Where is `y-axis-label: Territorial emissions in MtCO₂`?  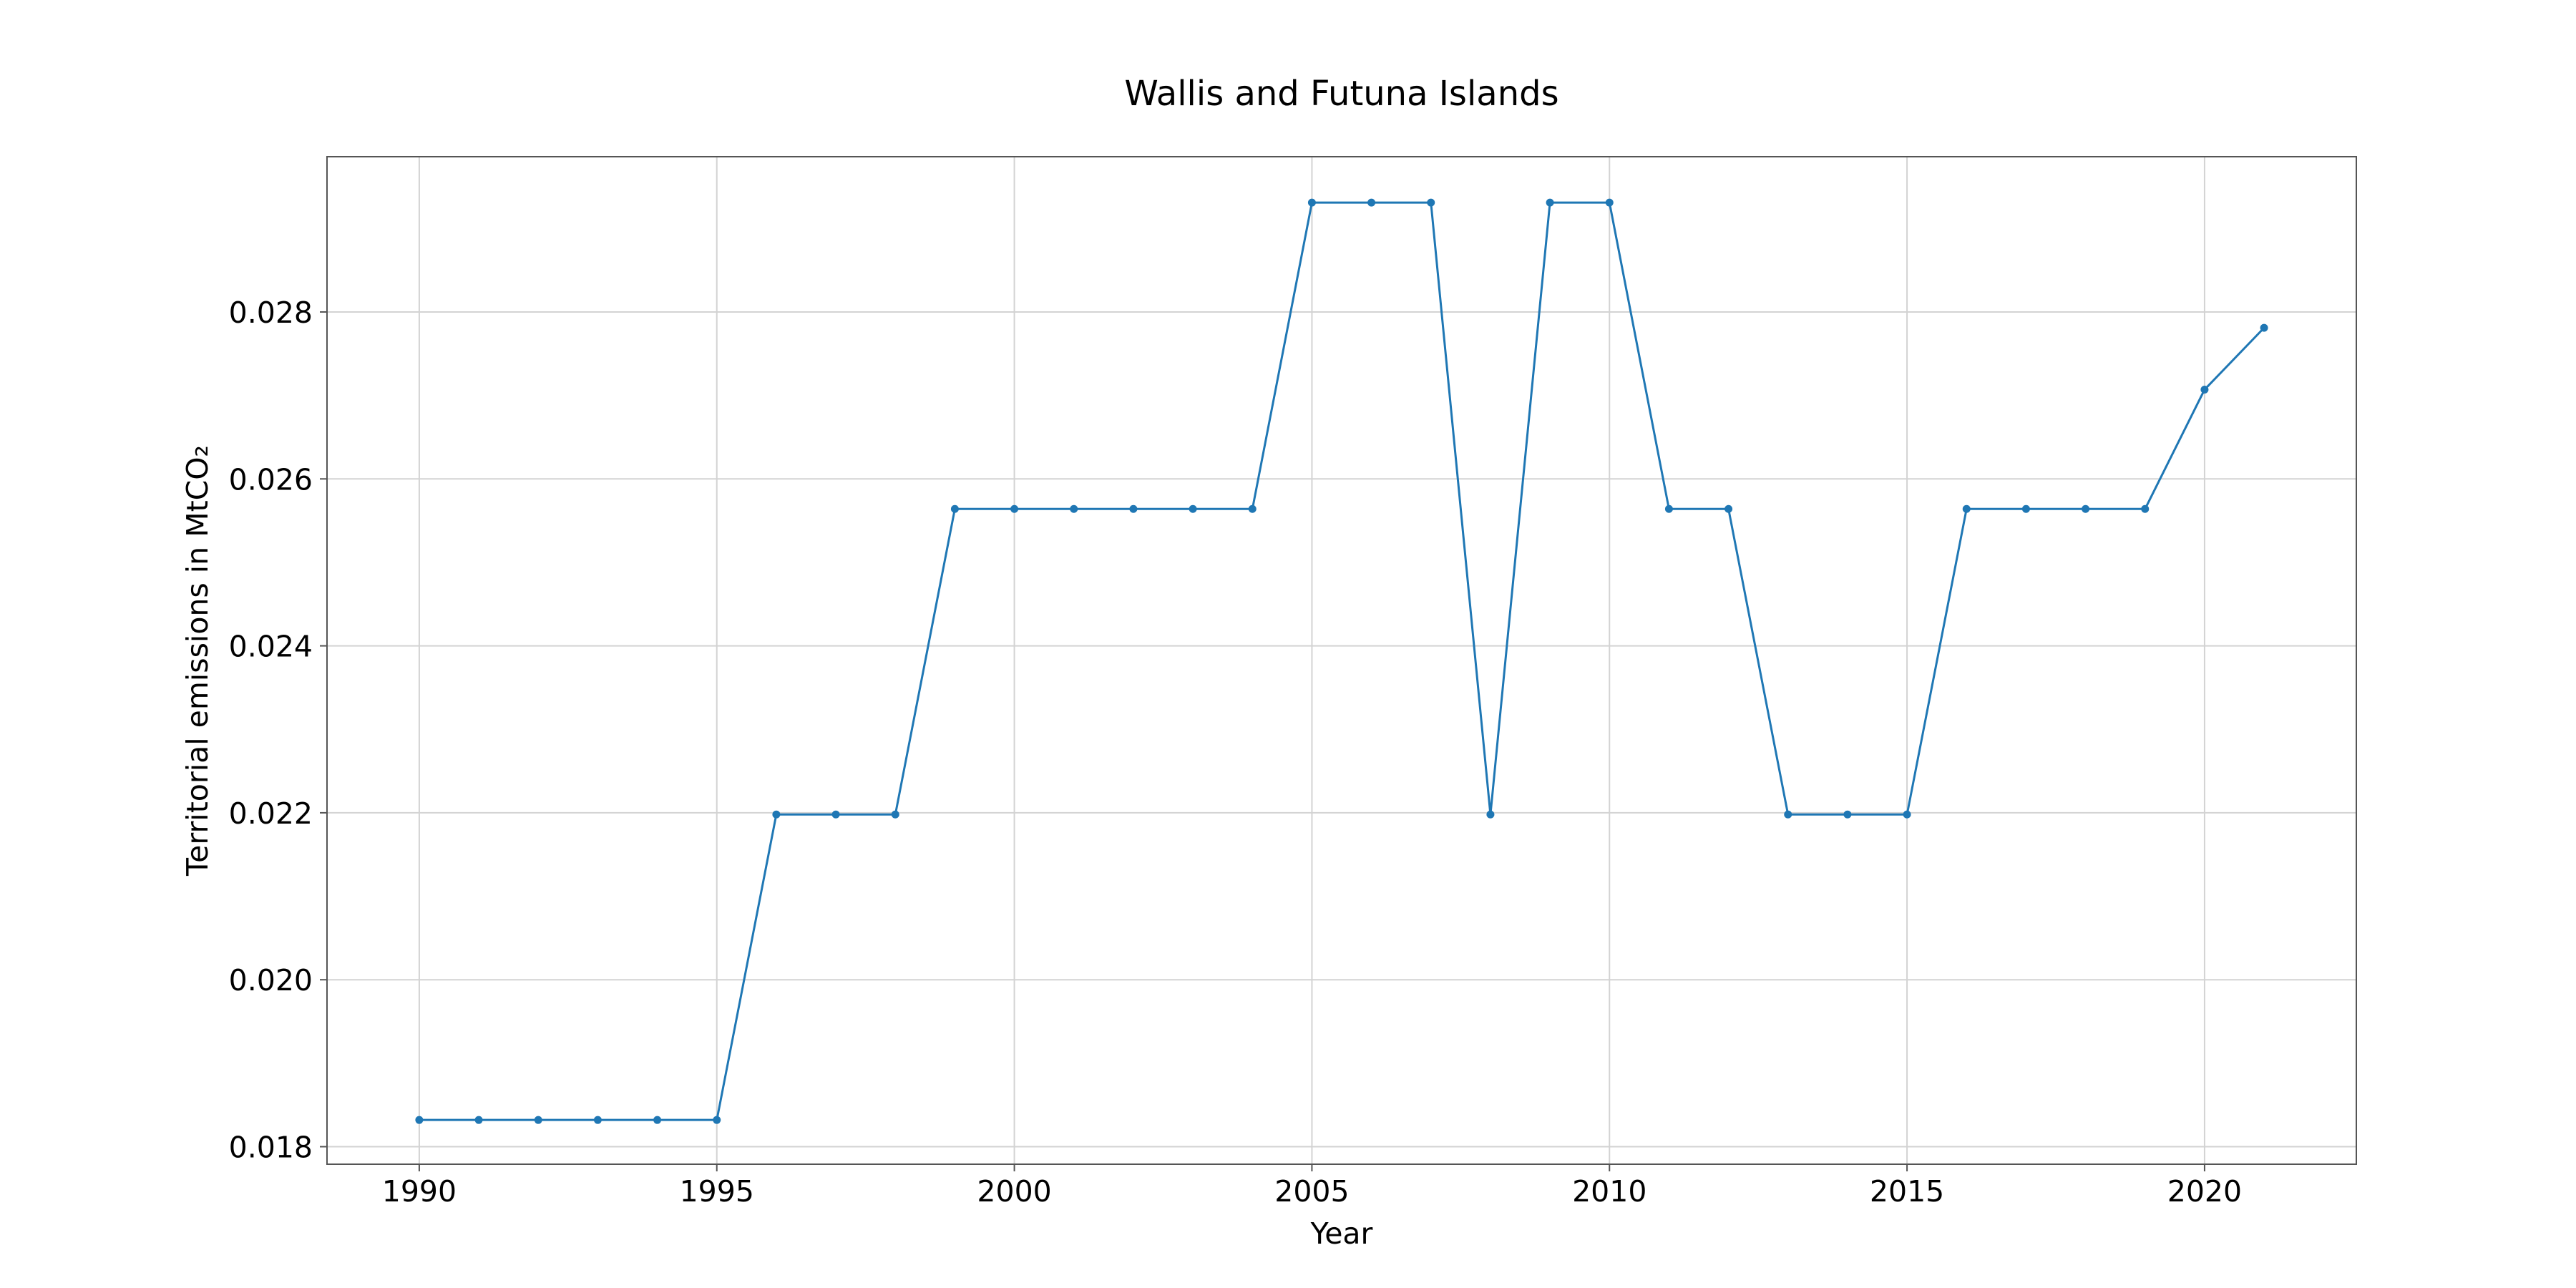
y-axis-label: Territorial emissions in MtCO₂ is located at coordinates (197, 661).